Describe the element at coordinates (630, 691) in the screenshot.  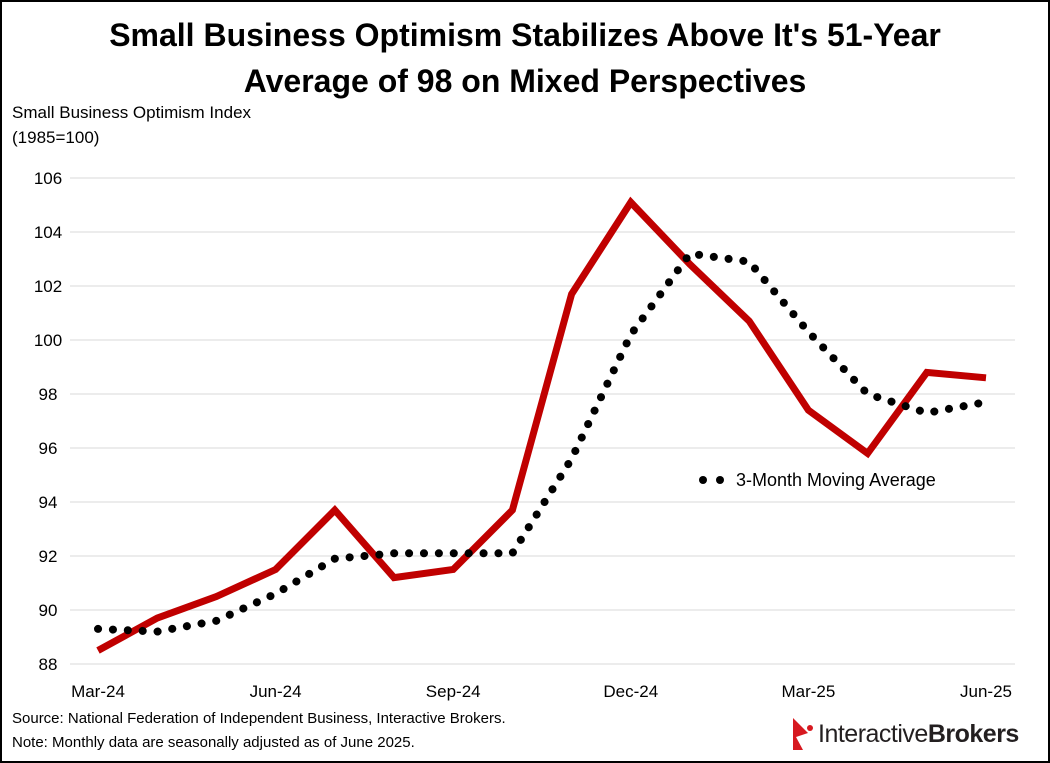
I see `x-tick-label: Dec-24` at that location.